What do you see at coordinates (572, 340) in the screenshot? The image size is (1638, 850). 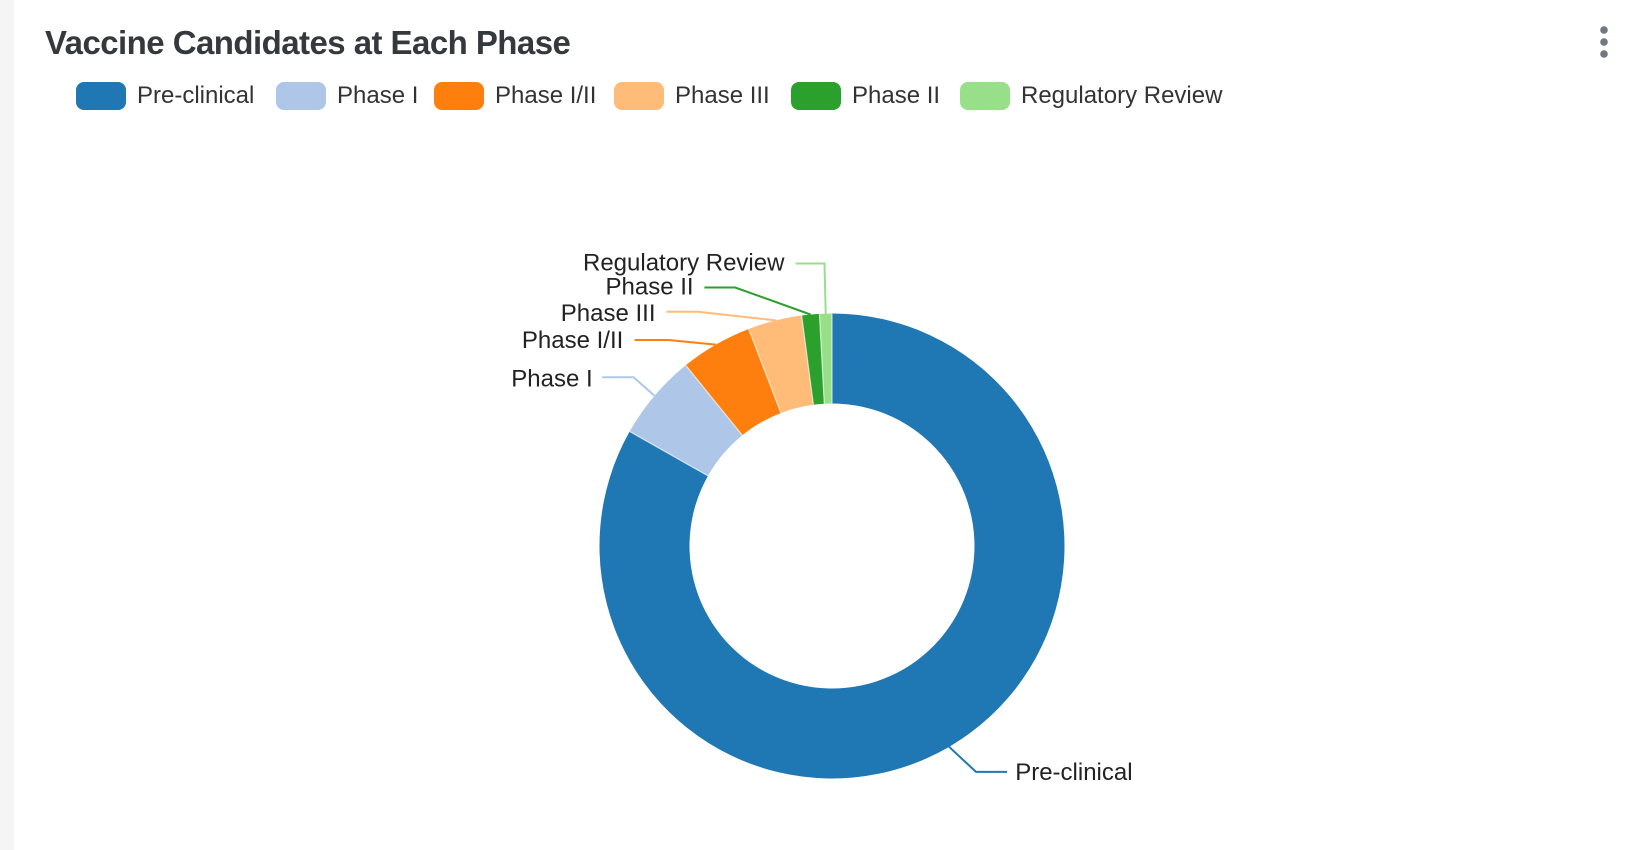 I see `svg-text: Phase I/II` at bounding box center [572, 340].